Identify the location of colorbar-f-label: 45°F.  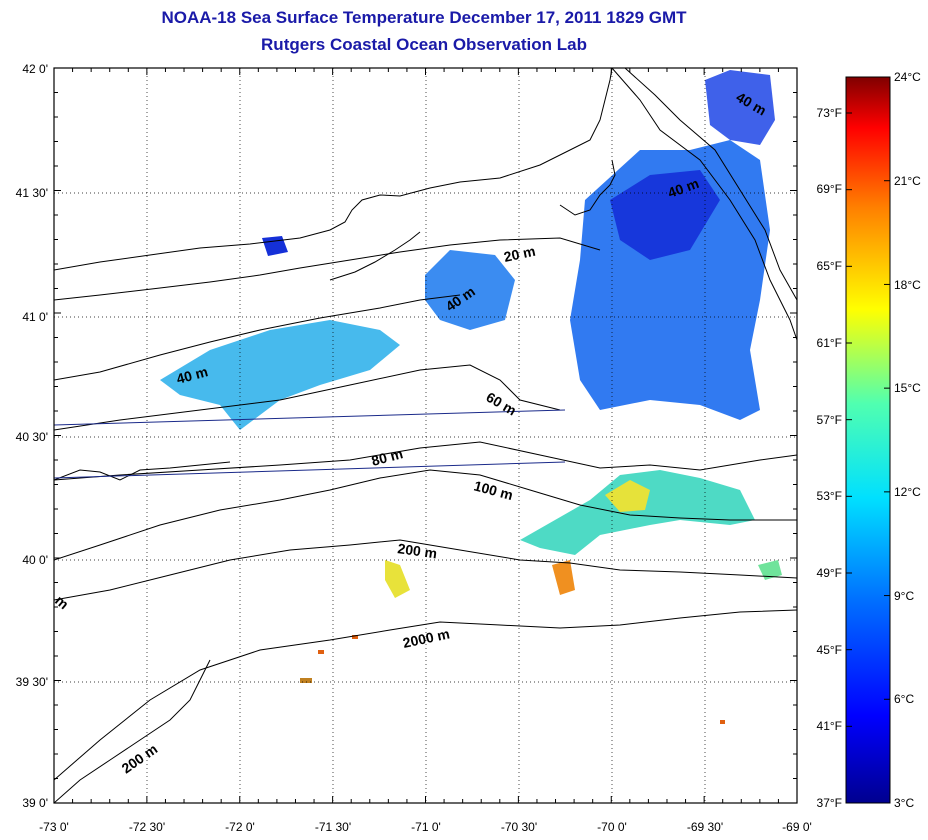
(829, 650).